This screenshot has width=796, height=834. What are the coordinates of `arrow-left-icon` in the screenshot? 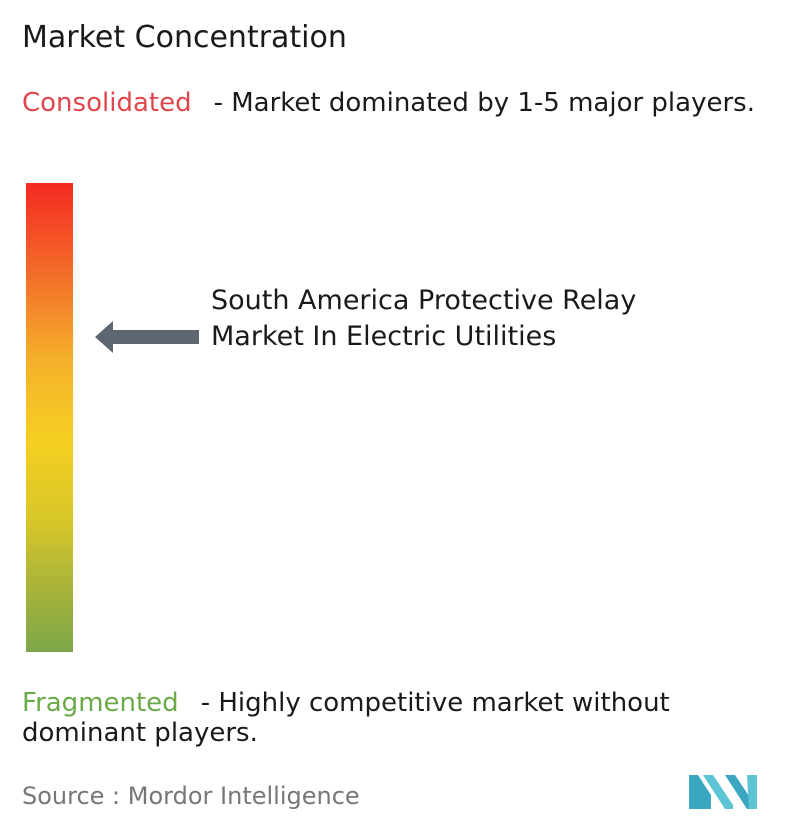 It's located at (147, 337).